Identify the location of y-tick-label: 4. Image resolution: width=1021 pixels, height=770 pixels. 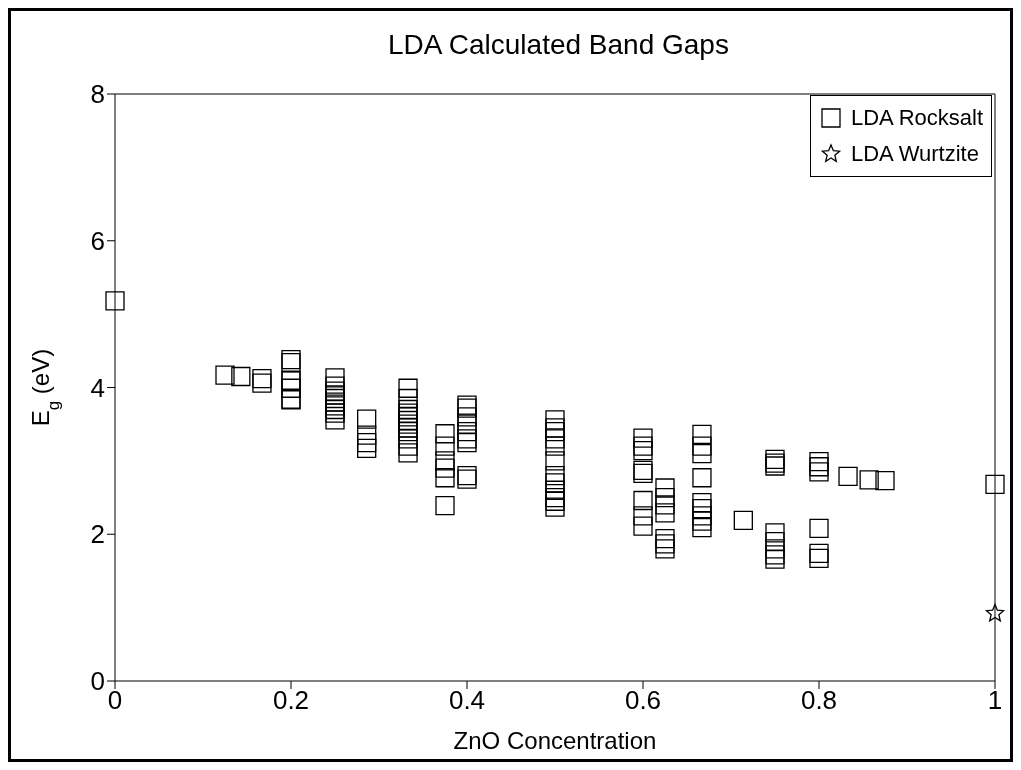
(97, 387).